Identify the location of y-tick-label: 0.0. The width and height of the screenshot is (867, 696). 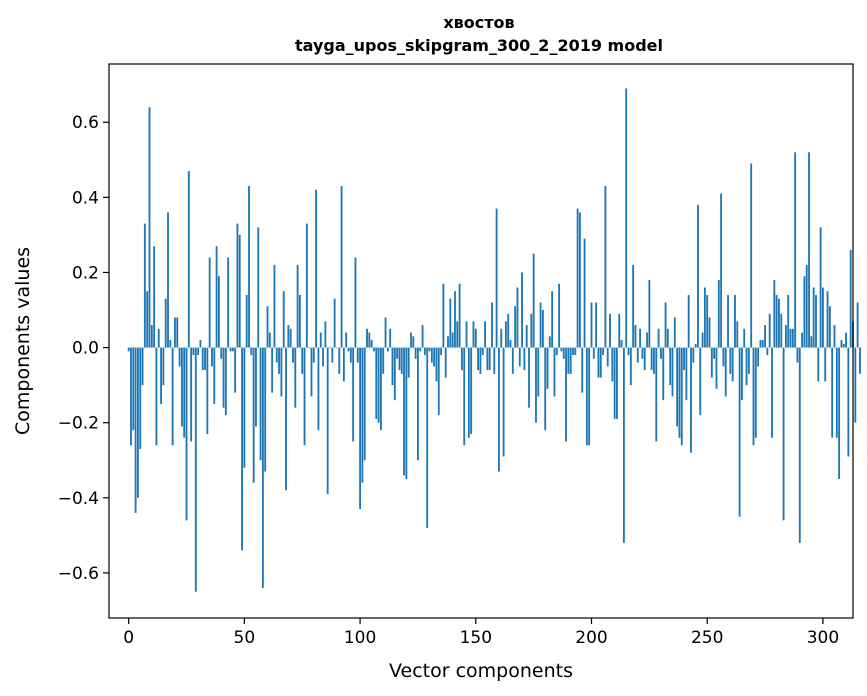
(85, 349).